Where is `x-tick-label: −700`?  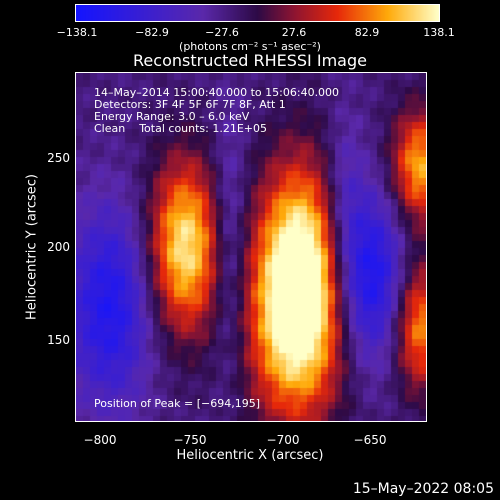
x-tick-label: −700 is located at coordinates (283, 440).